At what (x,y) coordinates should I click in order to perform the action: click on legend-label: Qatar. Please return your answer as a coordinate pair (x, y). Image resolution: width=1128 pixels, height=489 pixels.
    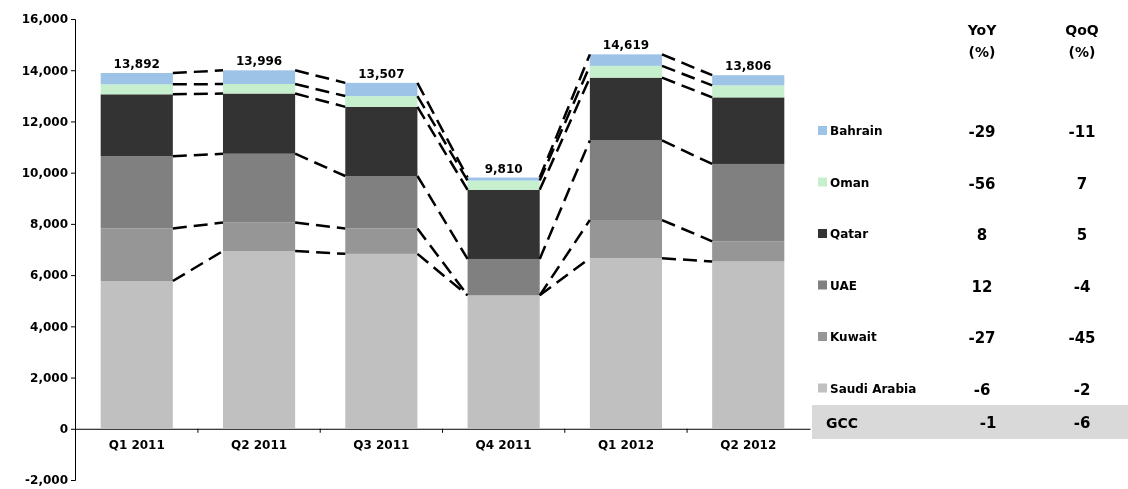
    Looking at the image, I should click on (849, 234).